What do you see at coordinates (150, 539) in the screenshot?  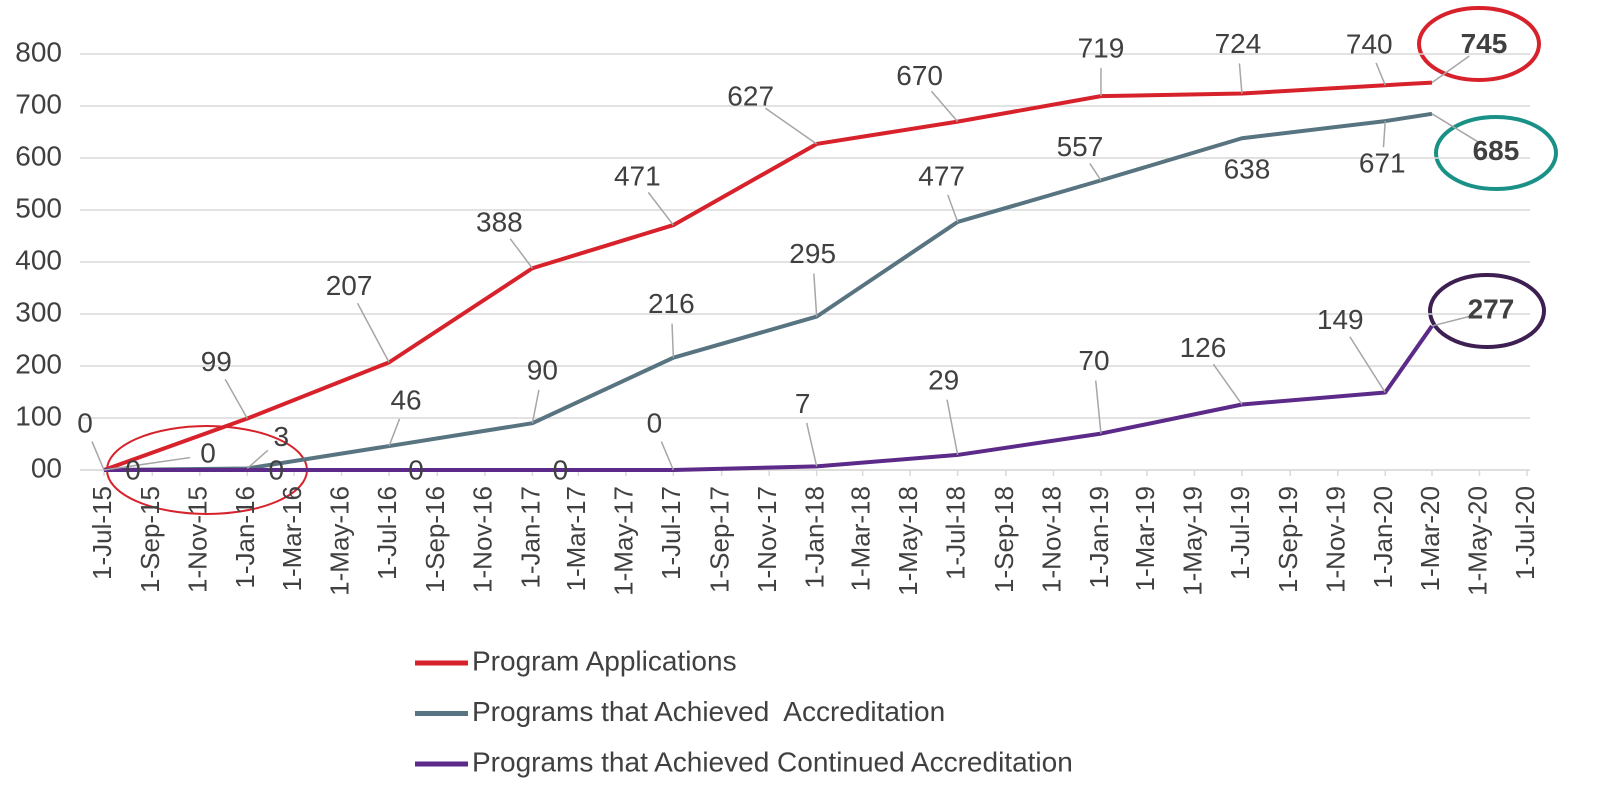 I see `x-tick-label: 1-Sep-15` at bounding box center [150, 539].